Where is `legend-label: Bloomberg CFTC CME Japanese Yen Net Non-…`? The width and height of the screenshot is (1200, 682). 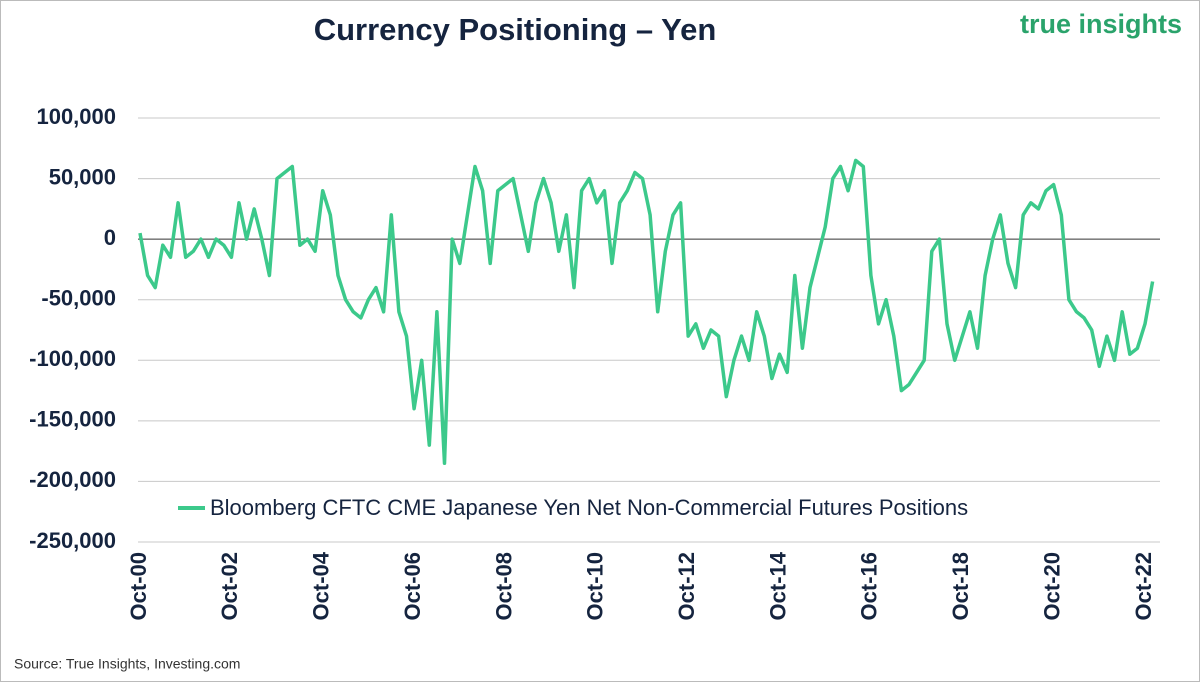
legend-label: Bloomberg CFTC CME Japanese Yen Net Non-… is located at coordinates (589, 507).